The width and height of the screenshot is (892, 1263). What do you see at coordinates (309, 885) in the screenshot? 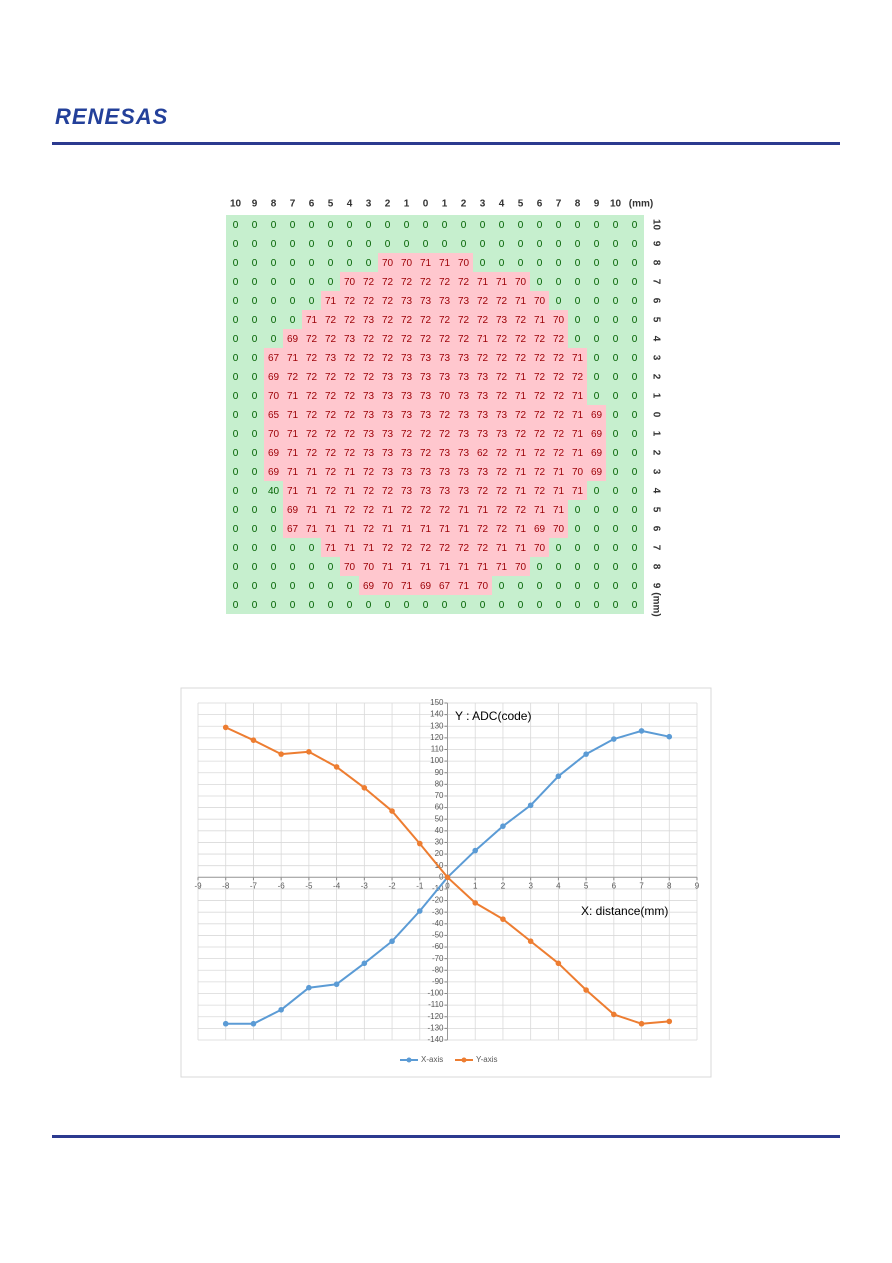
I see `x-tick-label: -5` at bounding box center [309, 885].